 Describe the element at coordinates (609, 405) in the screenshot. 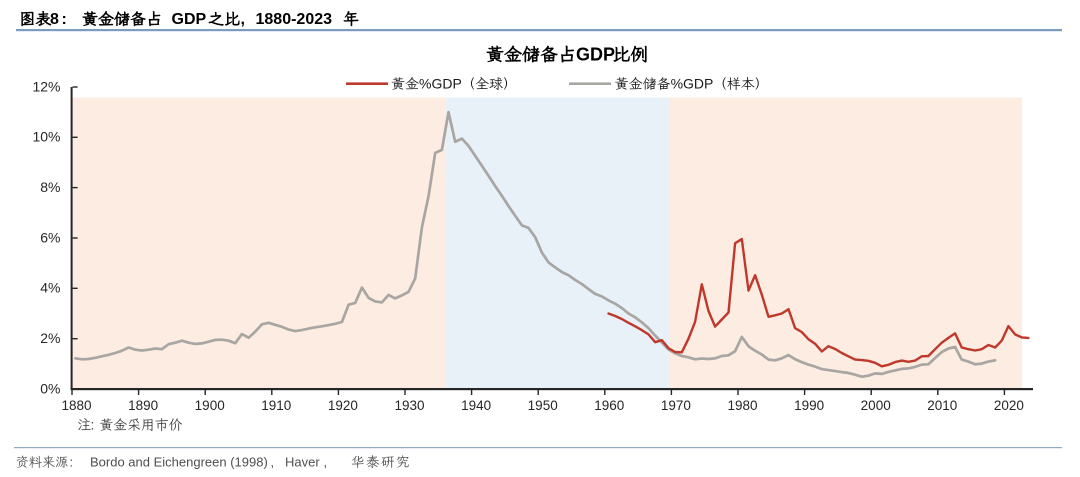

I see `svg-text: 1960` at that location.